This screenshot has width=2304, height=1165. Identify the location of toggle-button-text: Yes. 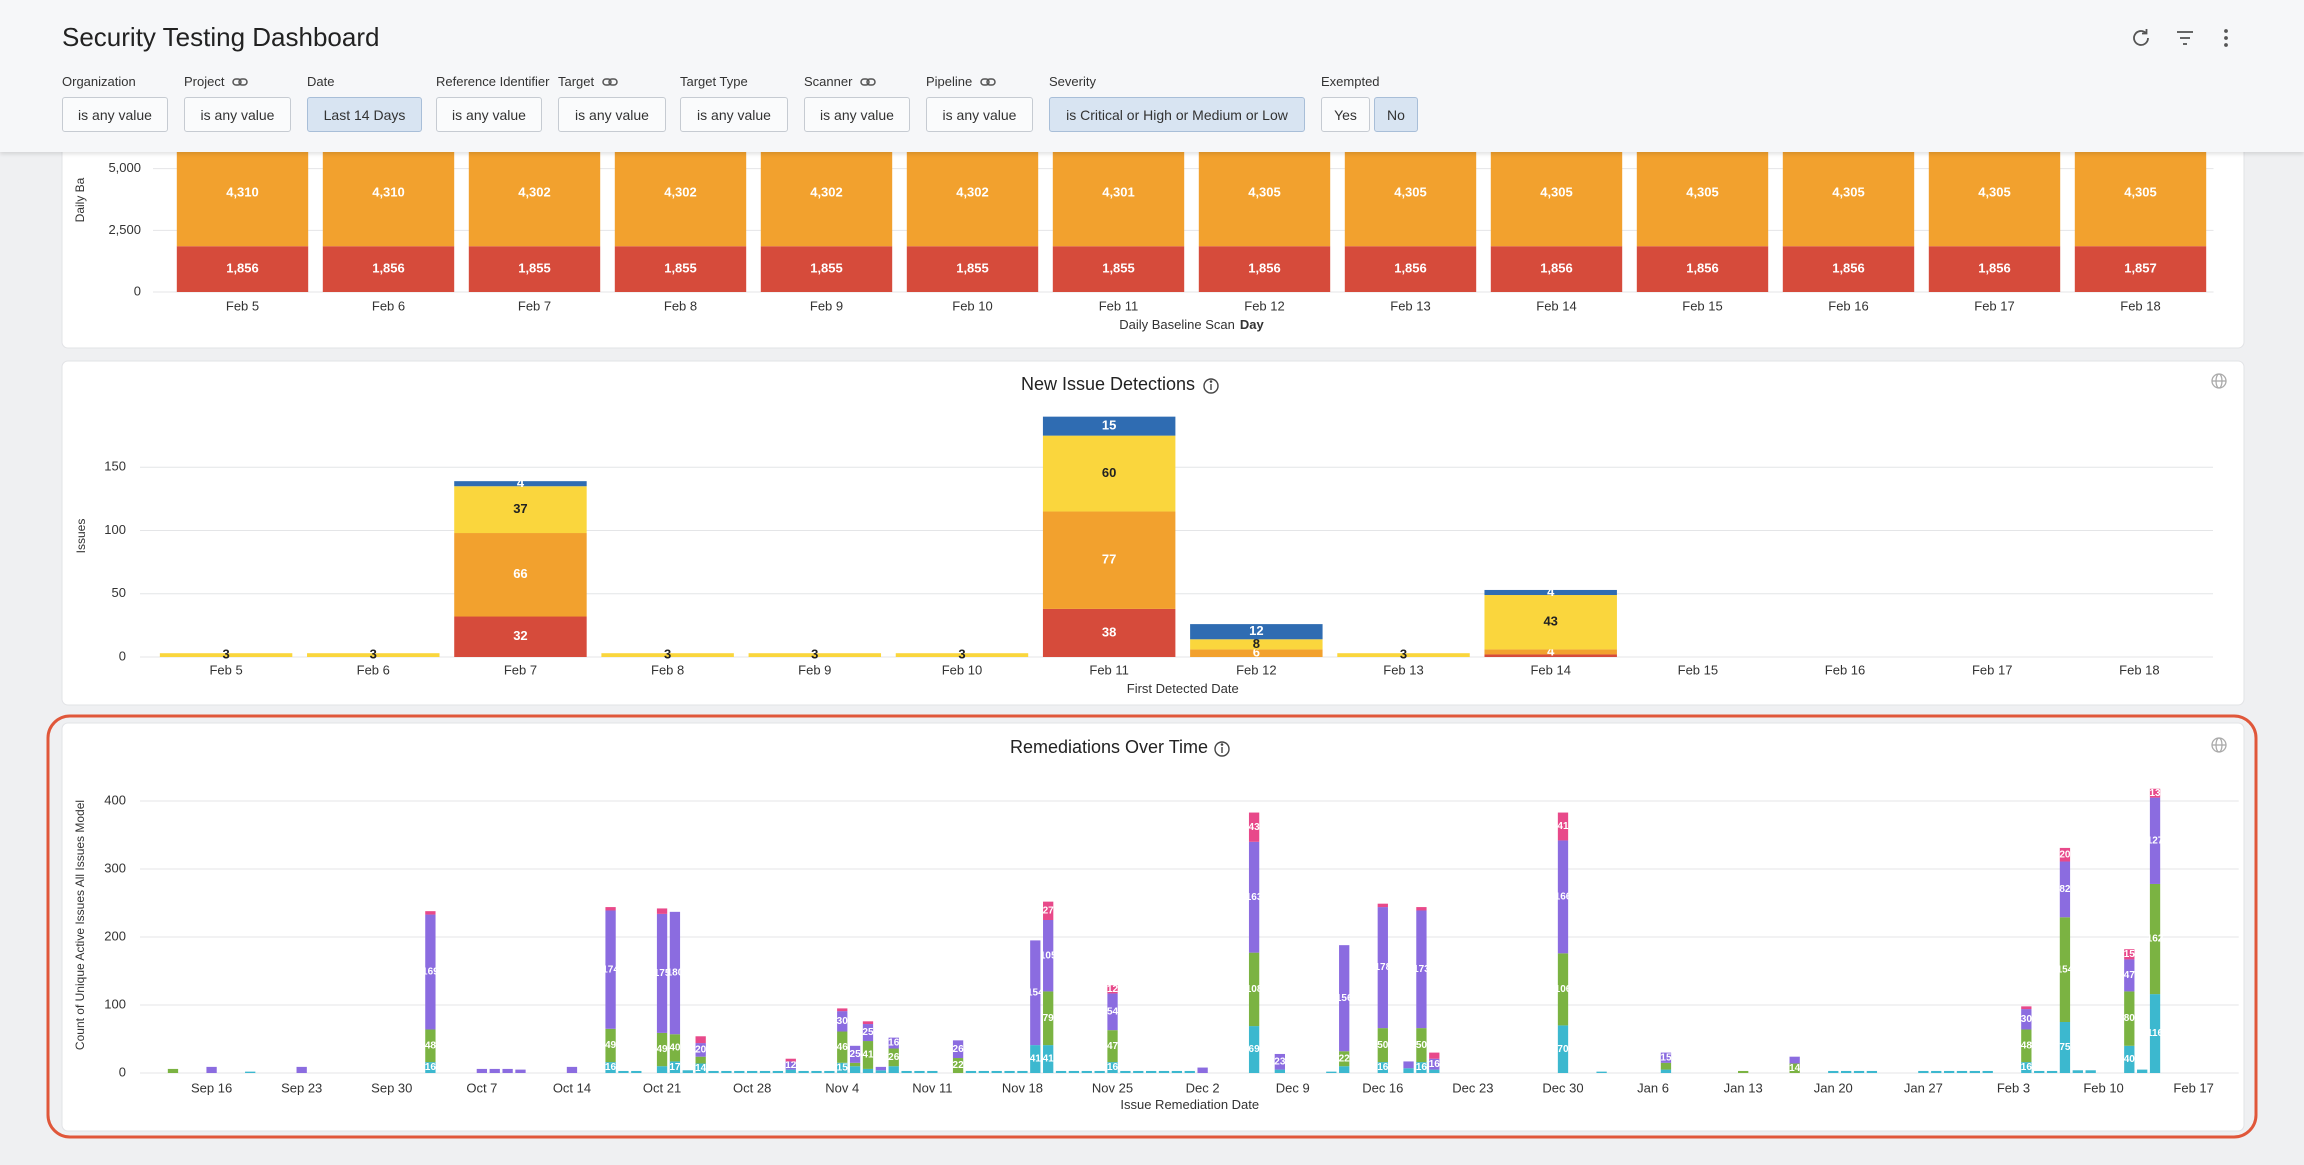
(1345, 114).